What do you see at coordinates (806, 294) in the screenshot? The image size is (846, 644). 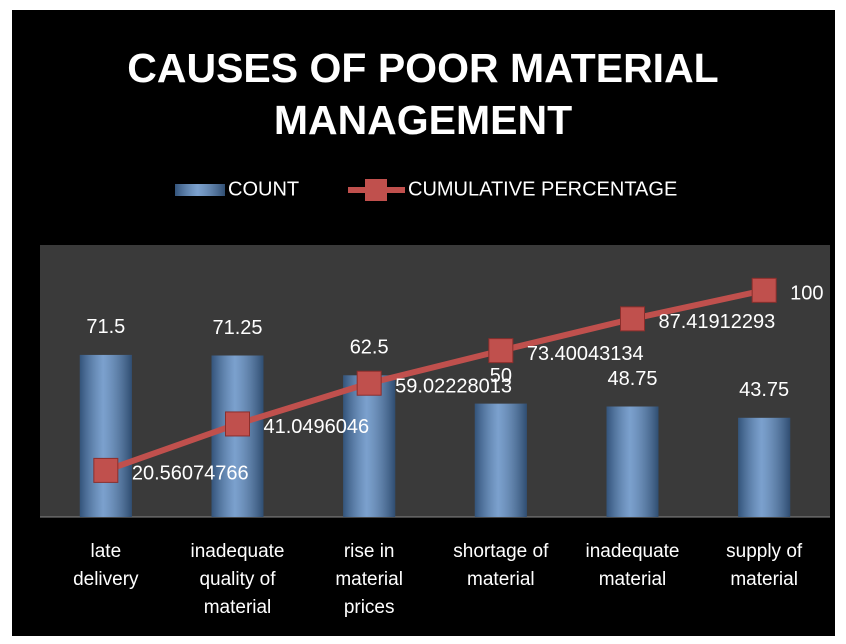 I see `data-label: 100` at bounding box center [806, 294].